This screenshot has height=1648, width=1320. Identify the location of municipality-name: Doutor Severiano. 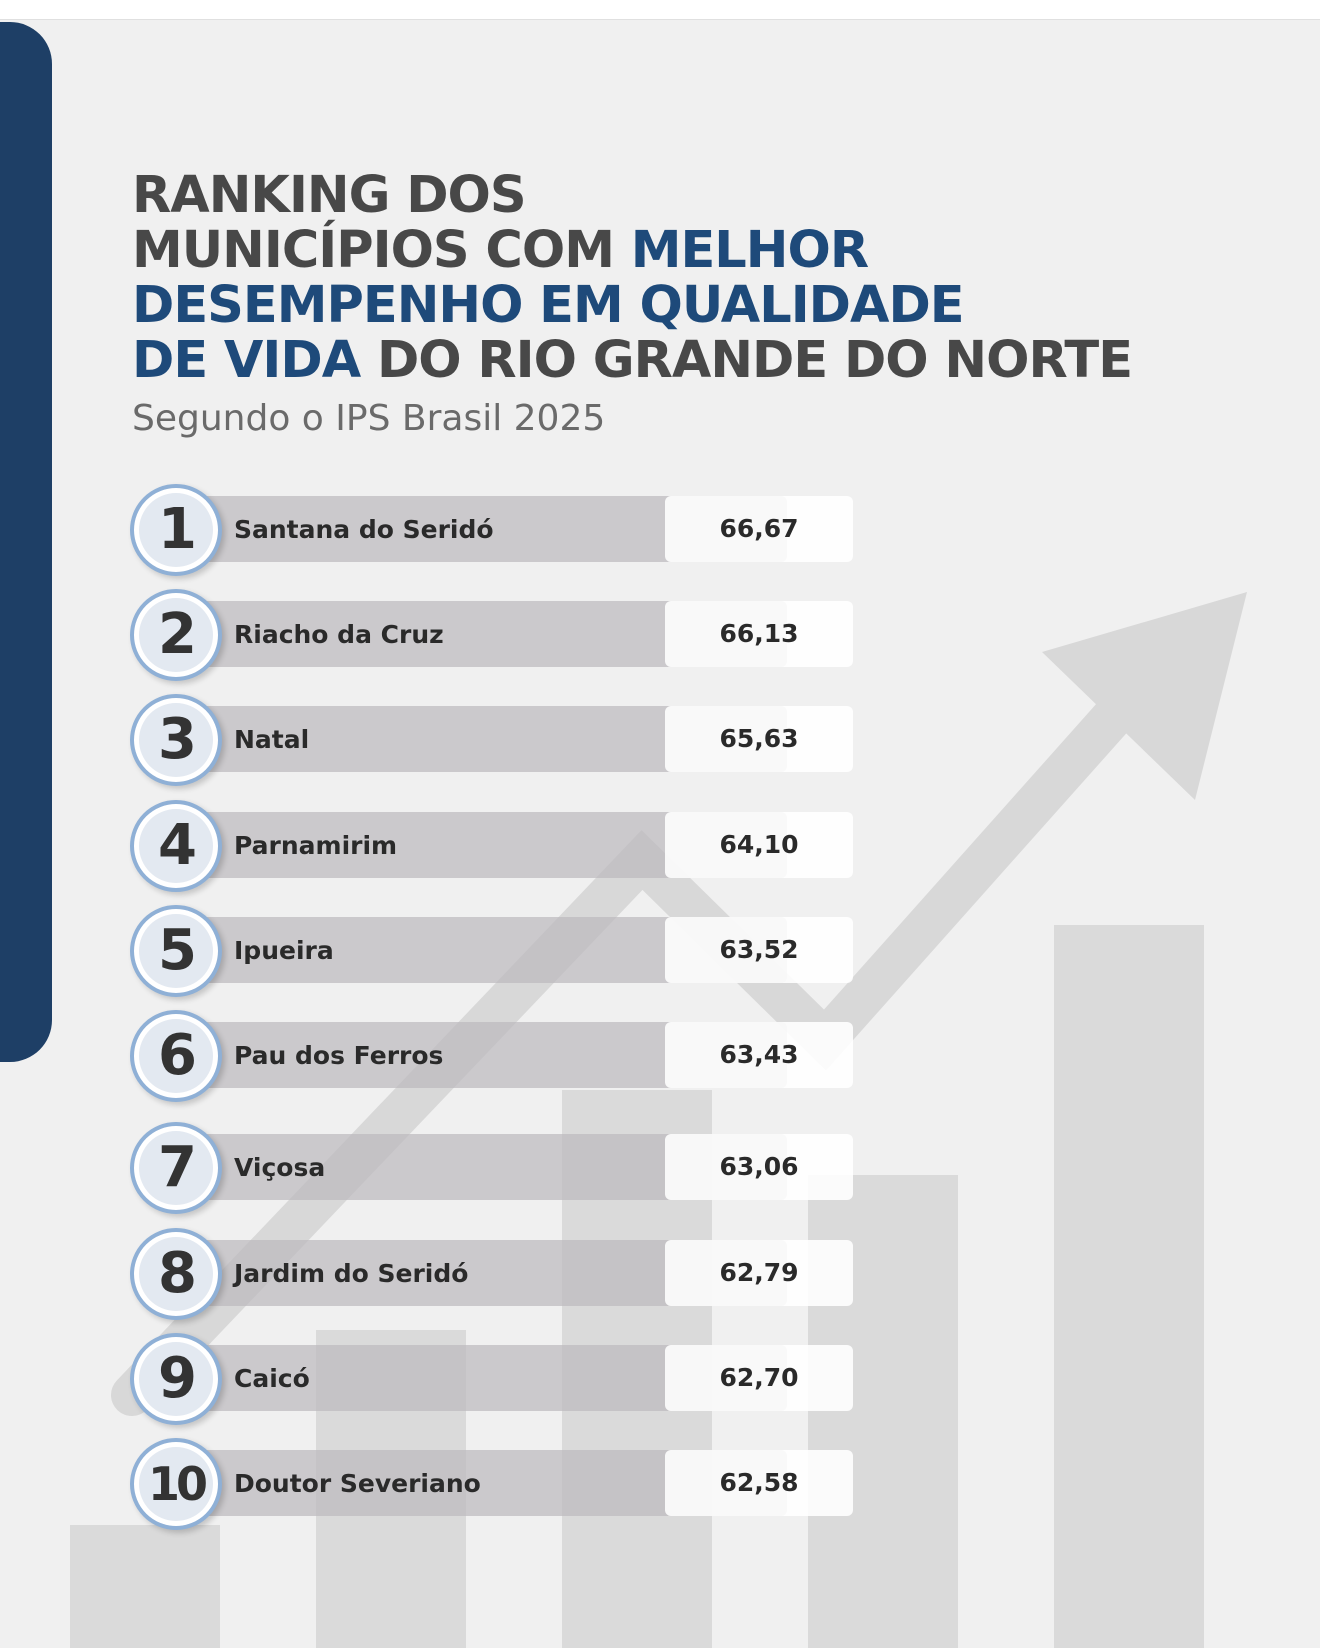
(357, 1483).